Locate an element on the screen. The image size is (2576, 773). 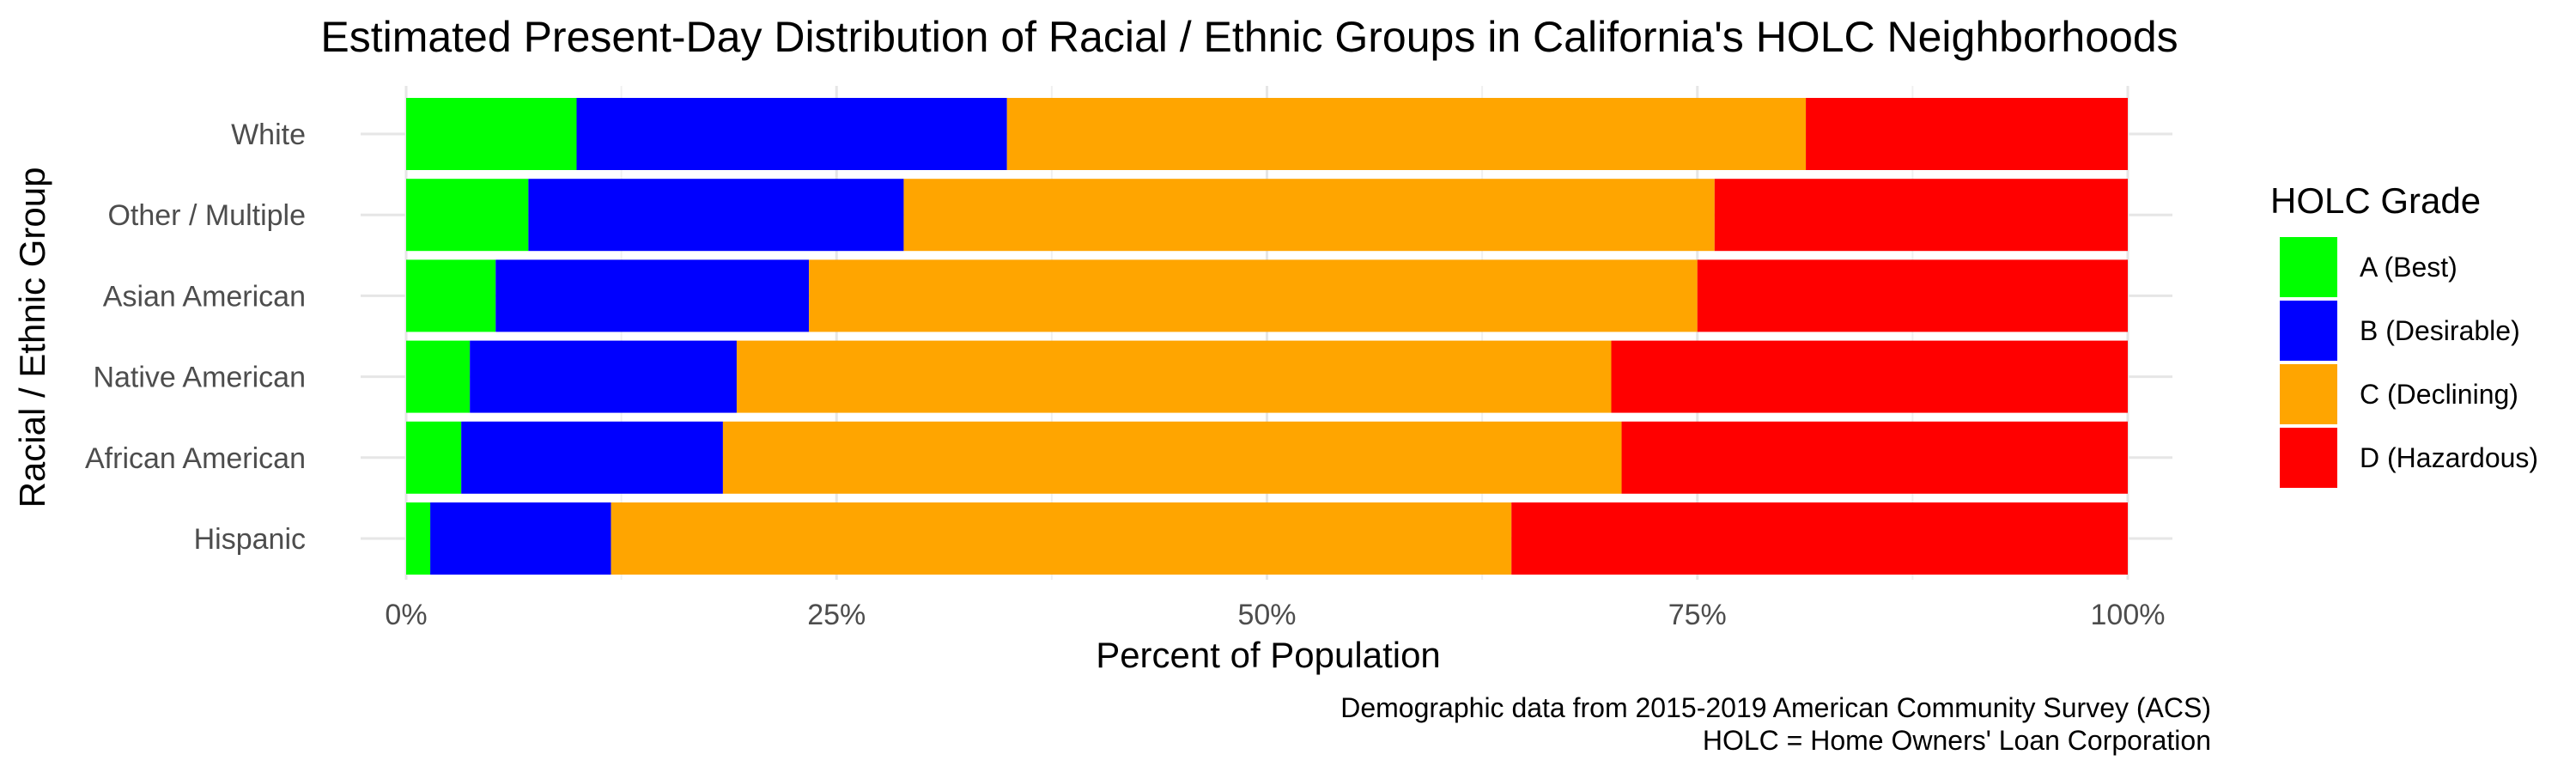
bar-native-american-c is located at coordinates (1174, 376).